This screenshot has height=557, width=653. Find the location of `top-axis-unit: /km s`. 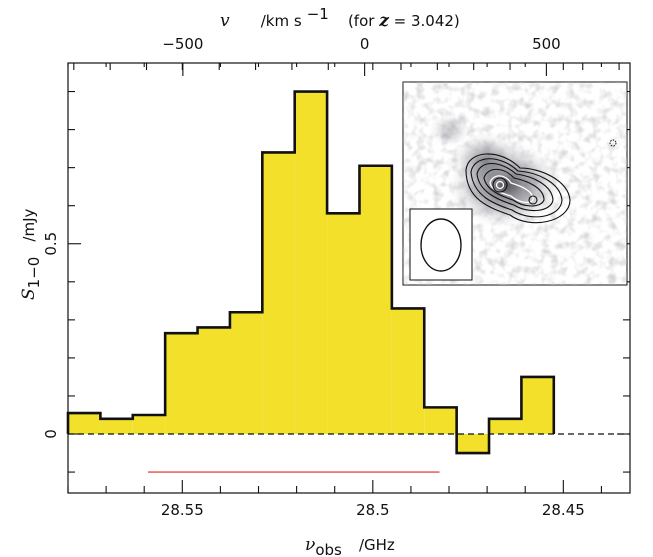

top-axis-unit: /km s is located at coordinates (281, 21).